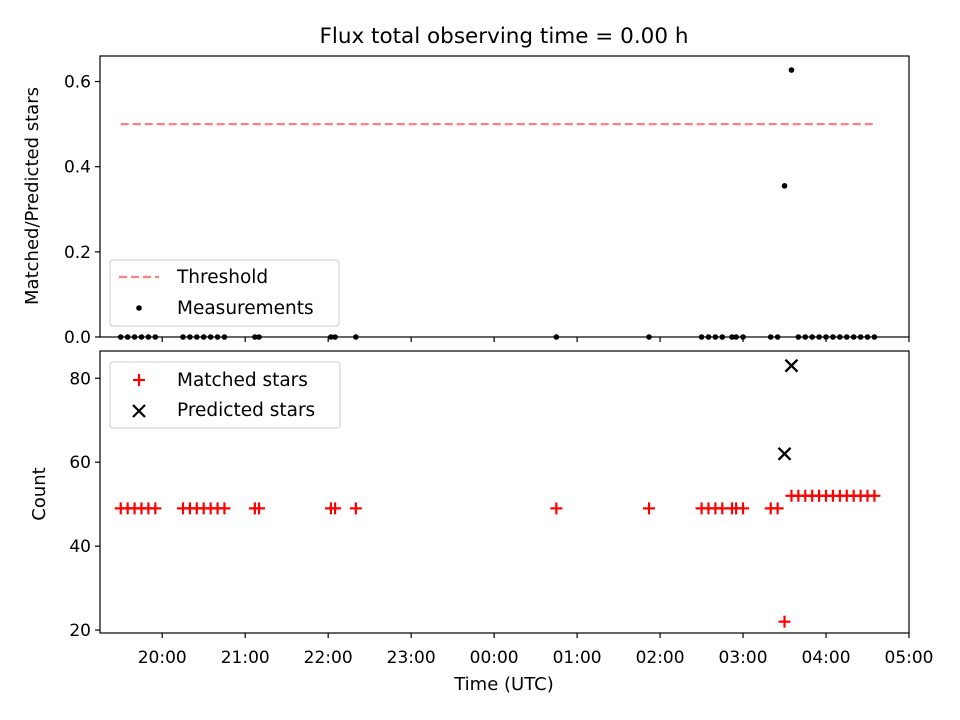 Image resolution: width=960 pixels, height=720 pixels. I want to click on bottom-legend: Matched stars Predicted stars, so click(225, 395).